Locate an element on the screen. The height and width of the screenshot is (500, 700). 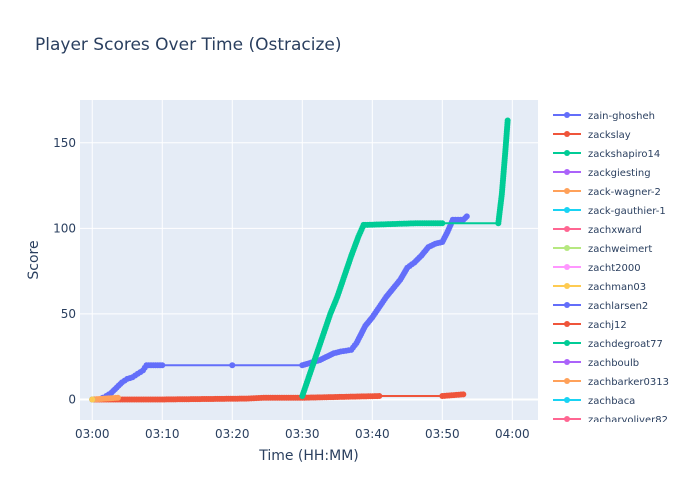
legend-item: zachboulb is located at coordinates (596, 363).